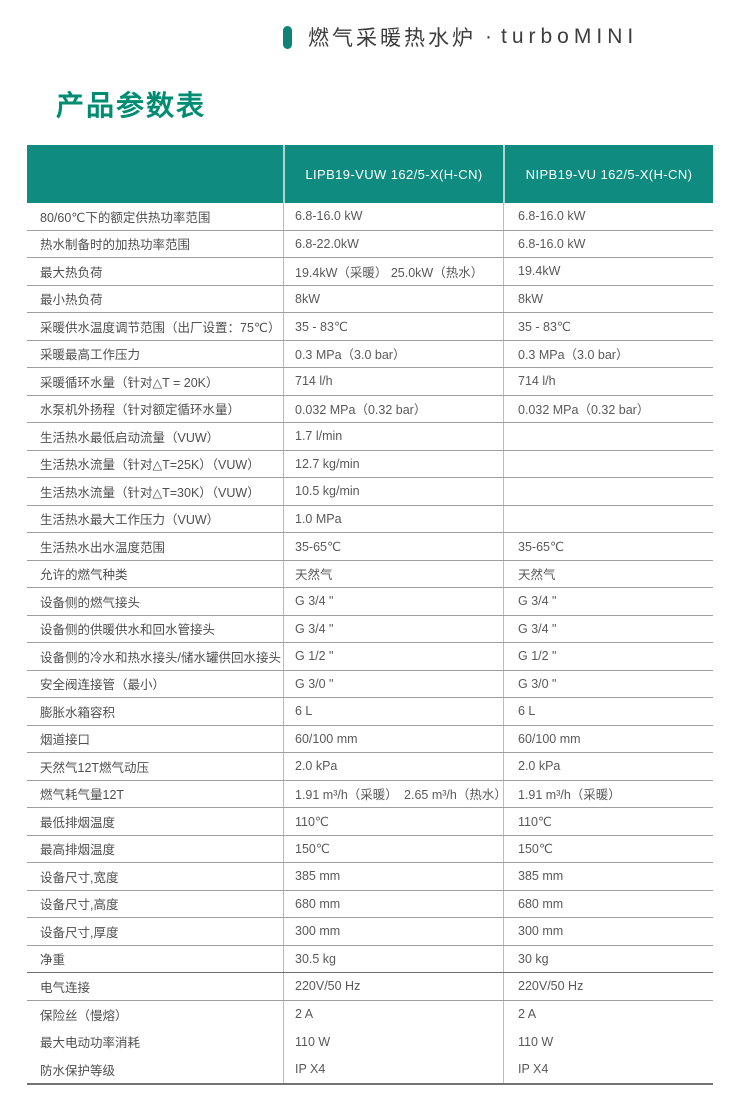  I want to click on product-series-label: turboMINI, so click(570, 36).